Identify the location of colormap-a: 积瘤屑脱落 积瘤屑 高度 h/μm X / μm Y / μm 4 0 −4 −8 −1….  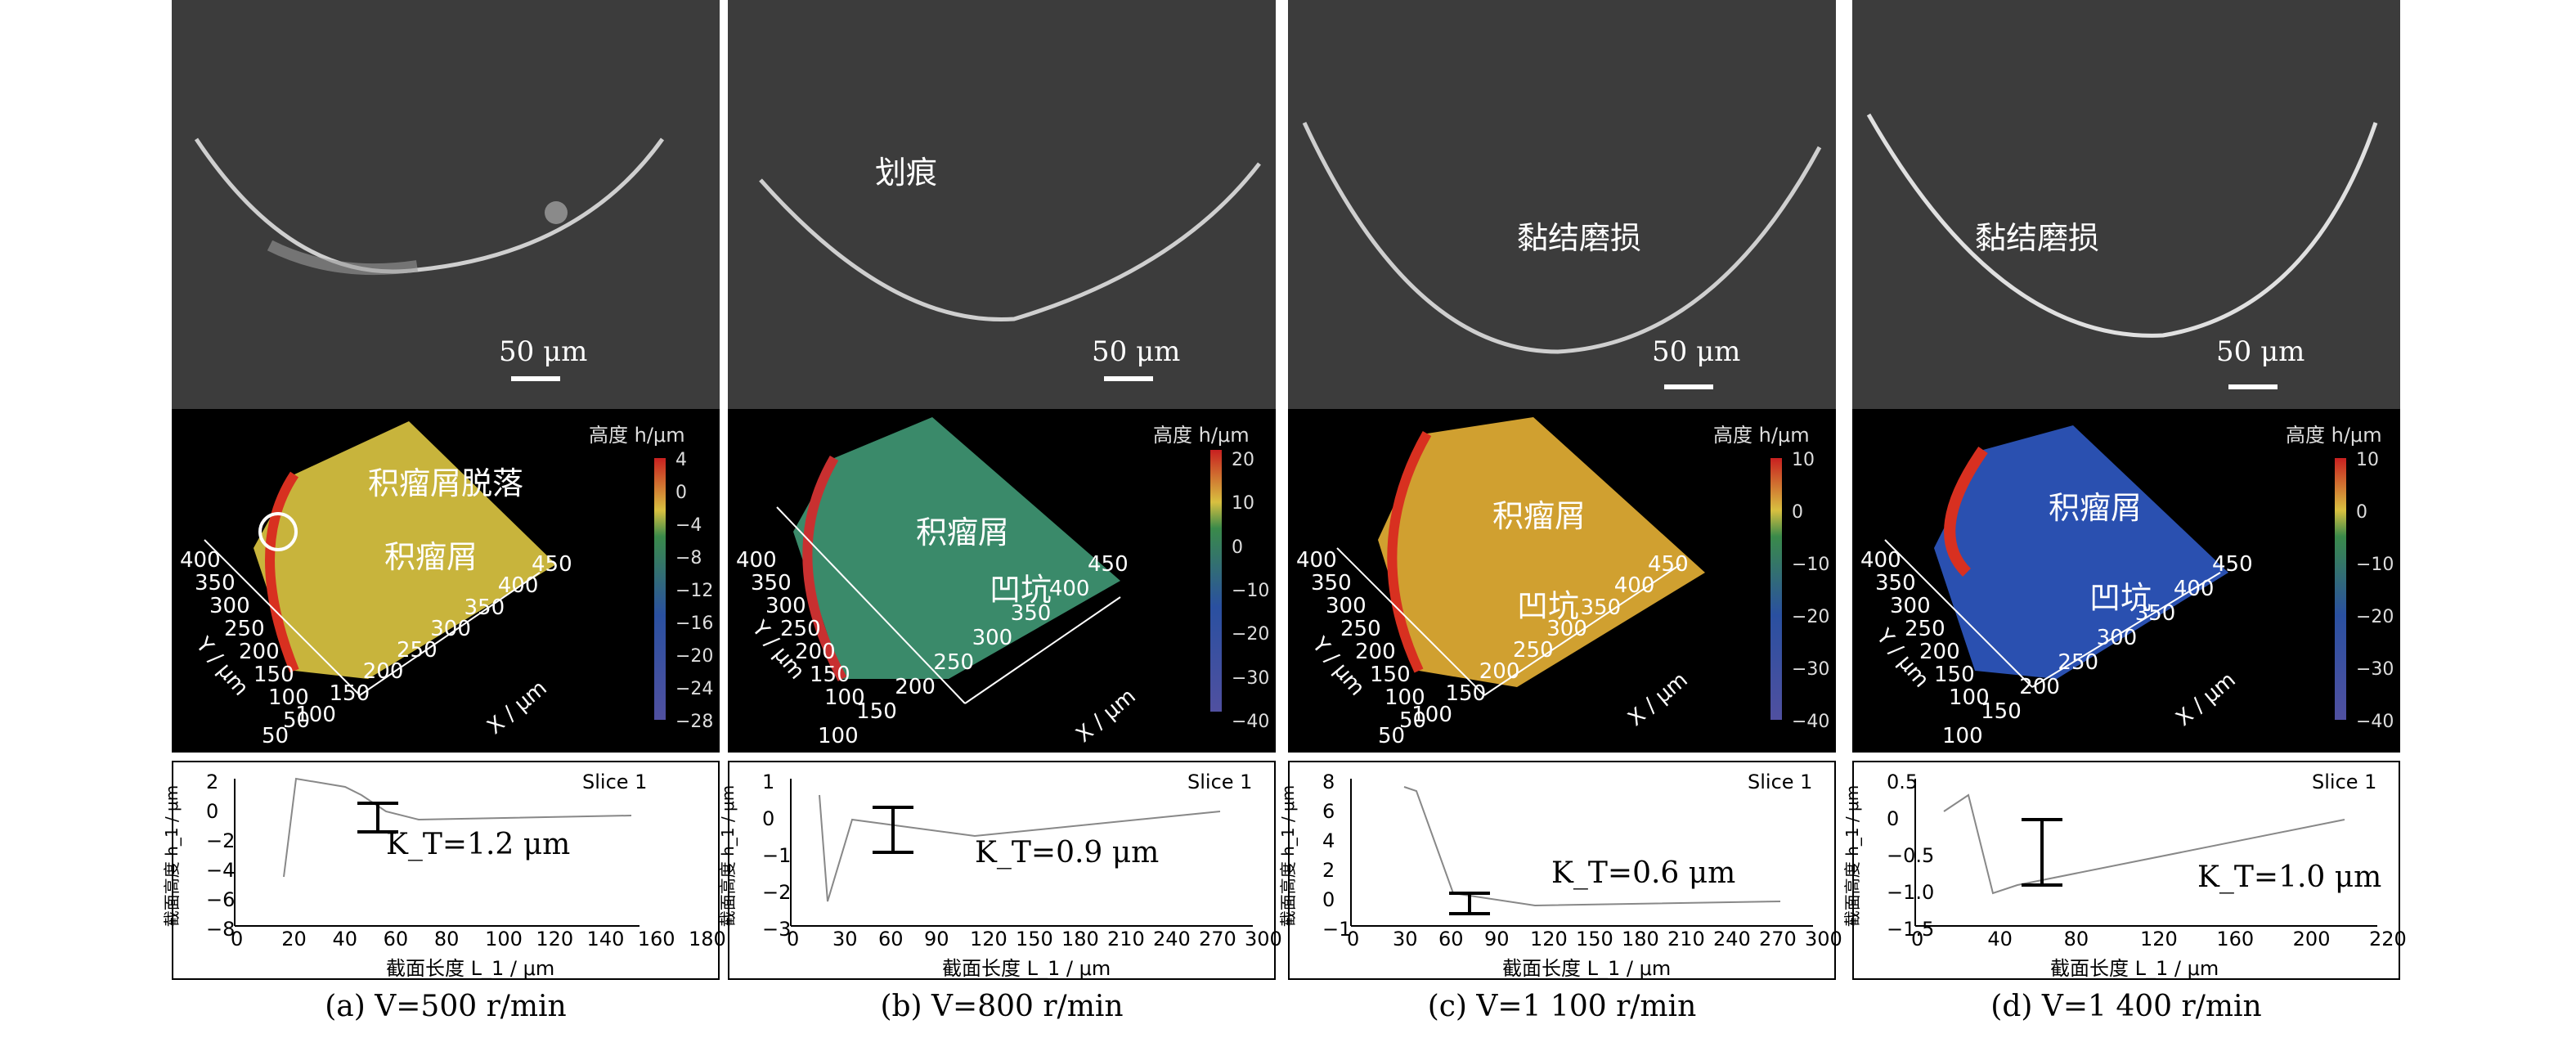
(446, 581).